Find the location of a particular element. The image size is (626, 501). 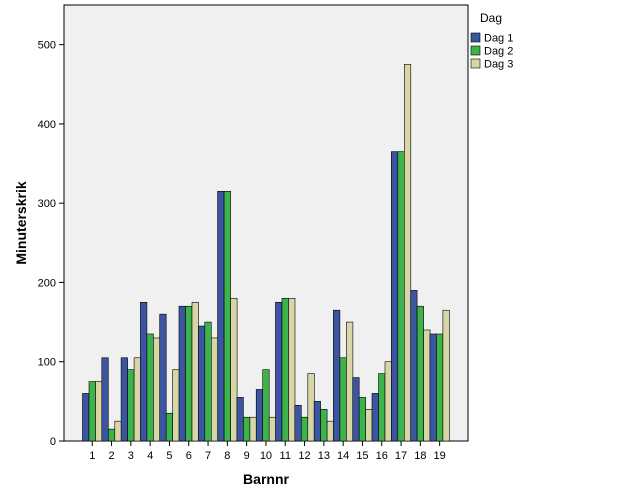

x-tick-label: 5 is located at coordinates (169, 456).